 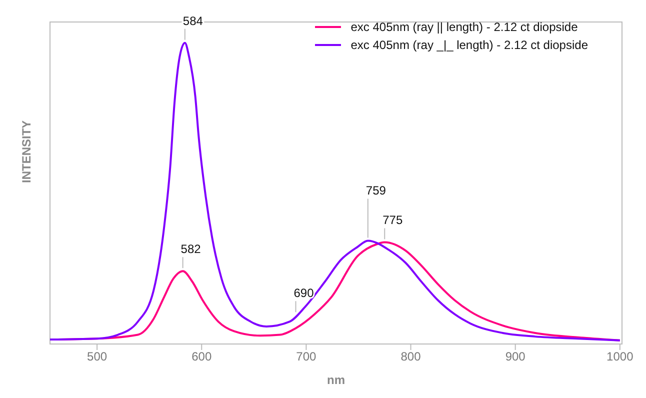 I want to click on x-tick-label: 900, so click(x=515, y=357).